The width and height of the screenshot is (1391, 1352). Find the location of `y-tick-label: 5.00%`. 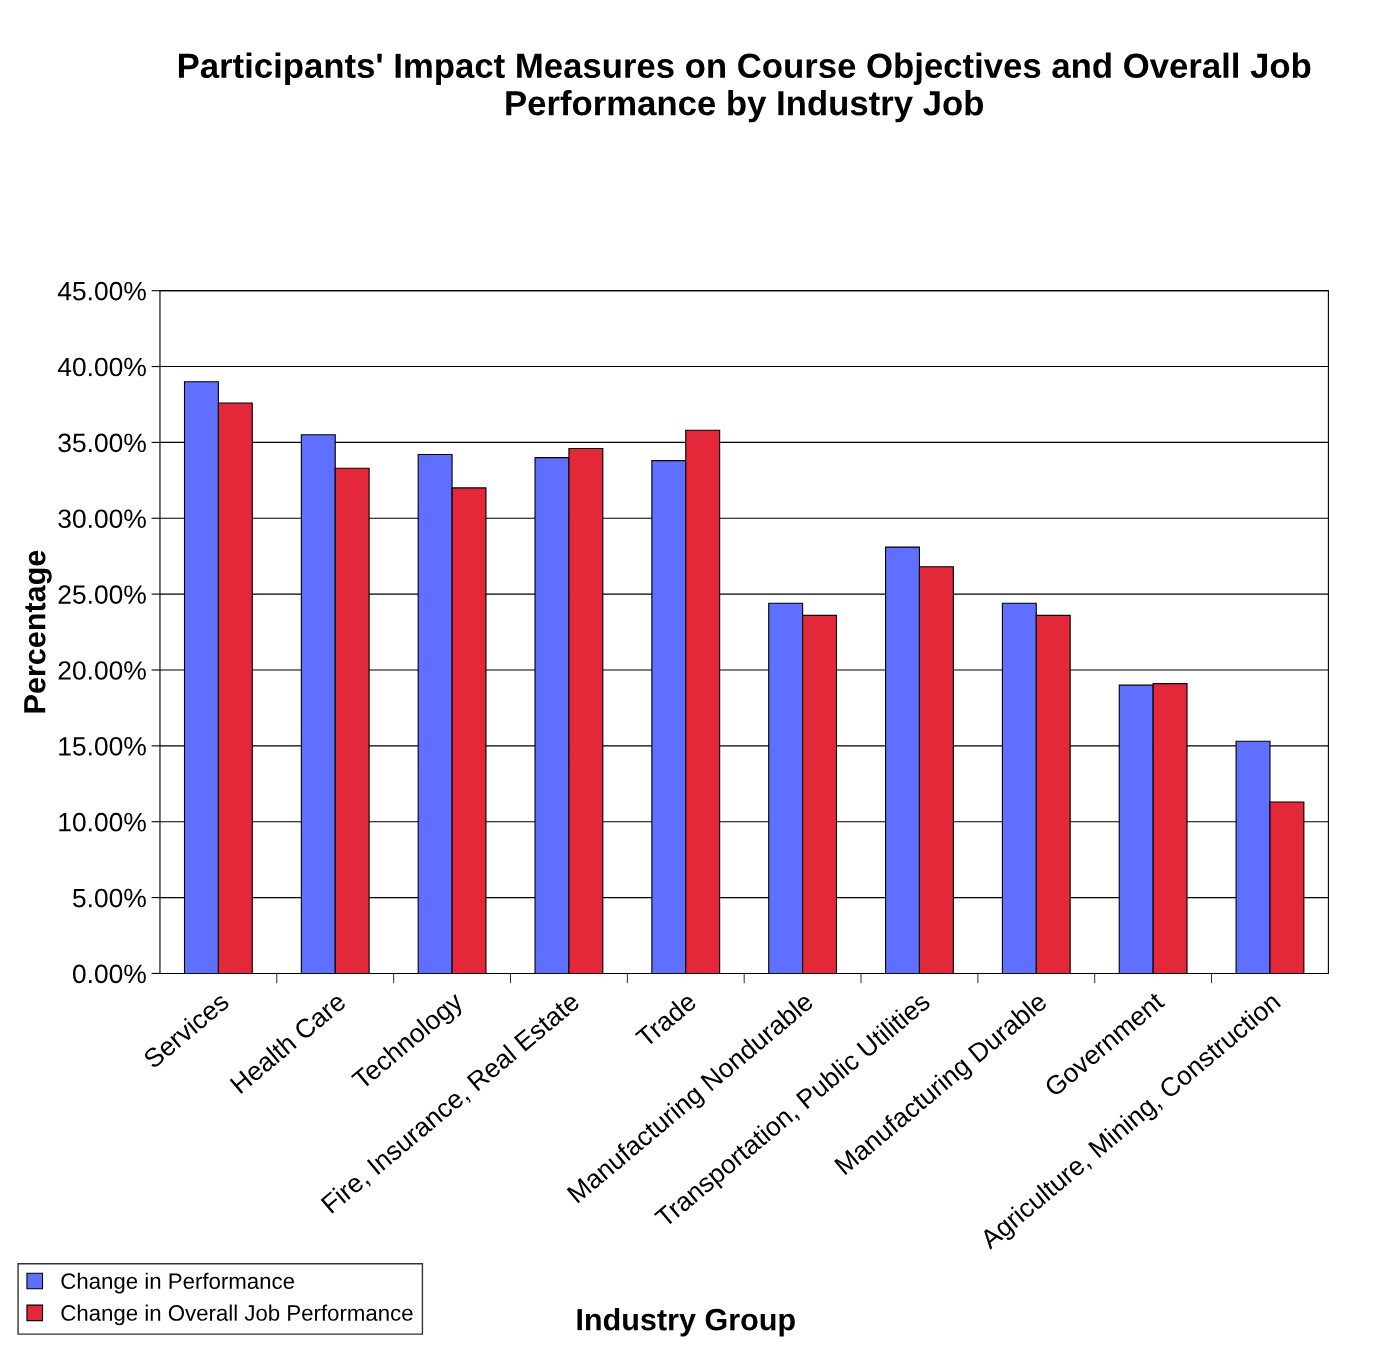

y-tick-label: 5.00% is located at coordinates (109, 898).